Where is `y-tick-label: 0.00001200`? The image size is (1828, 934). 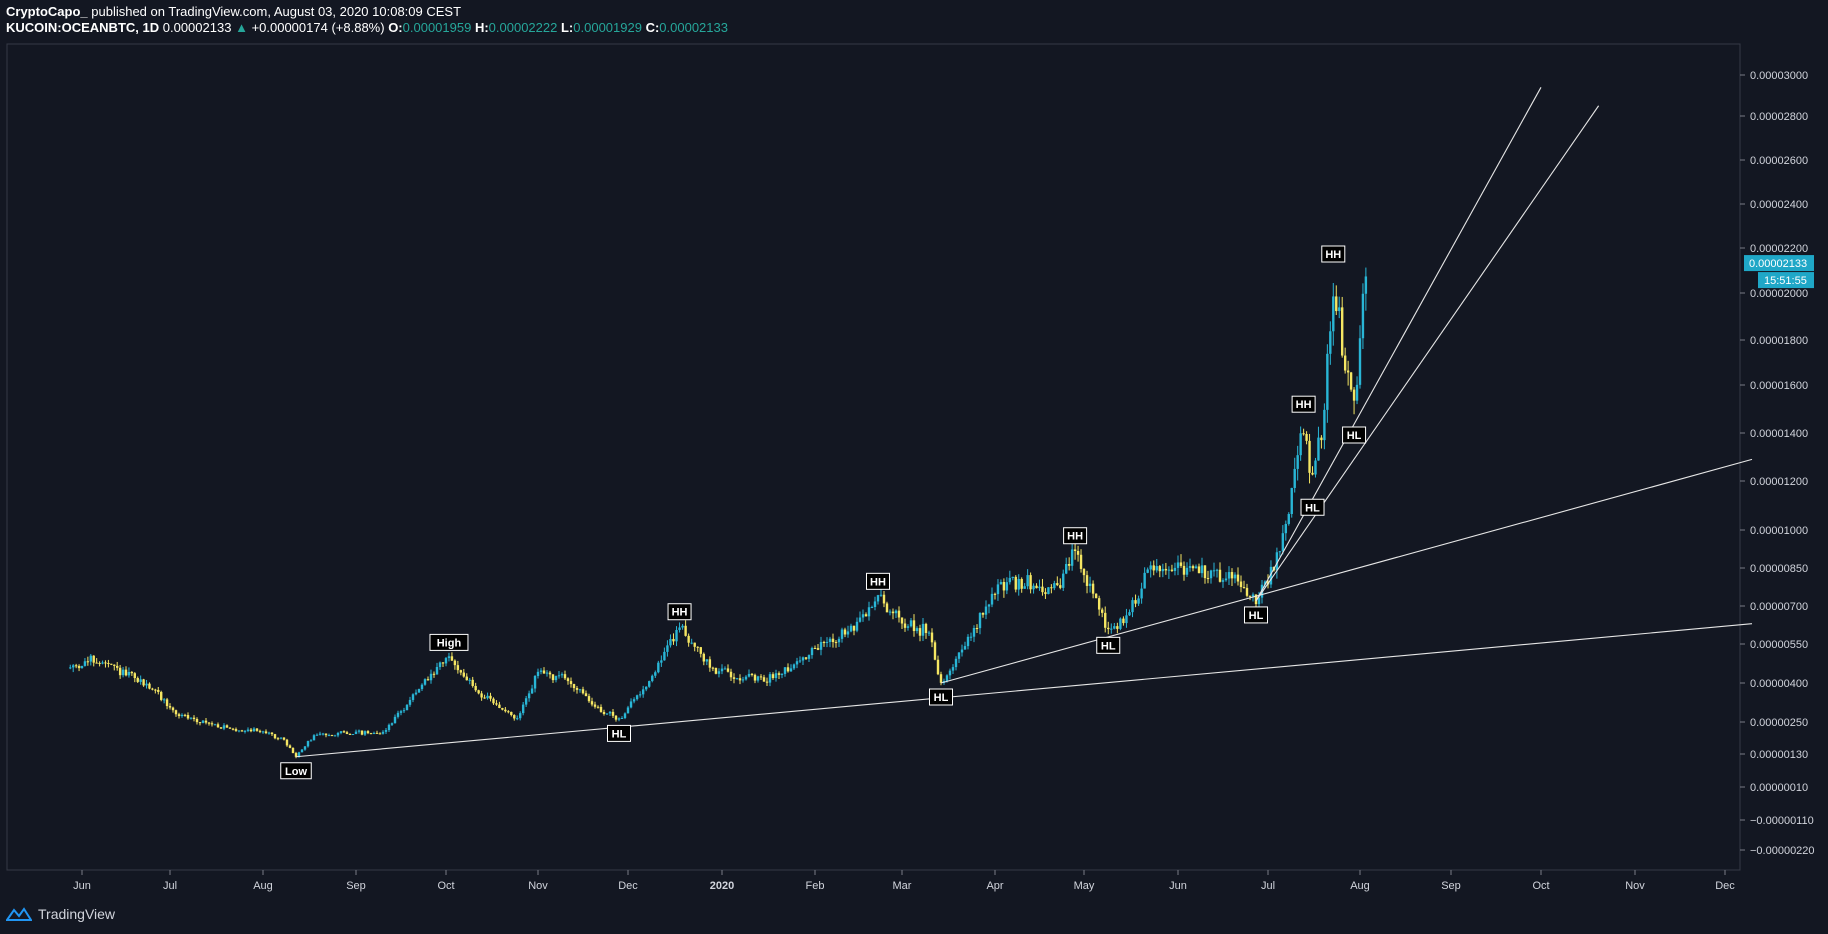 y-tick-label: 0.00001200 is located at coordinates (1779, 482).